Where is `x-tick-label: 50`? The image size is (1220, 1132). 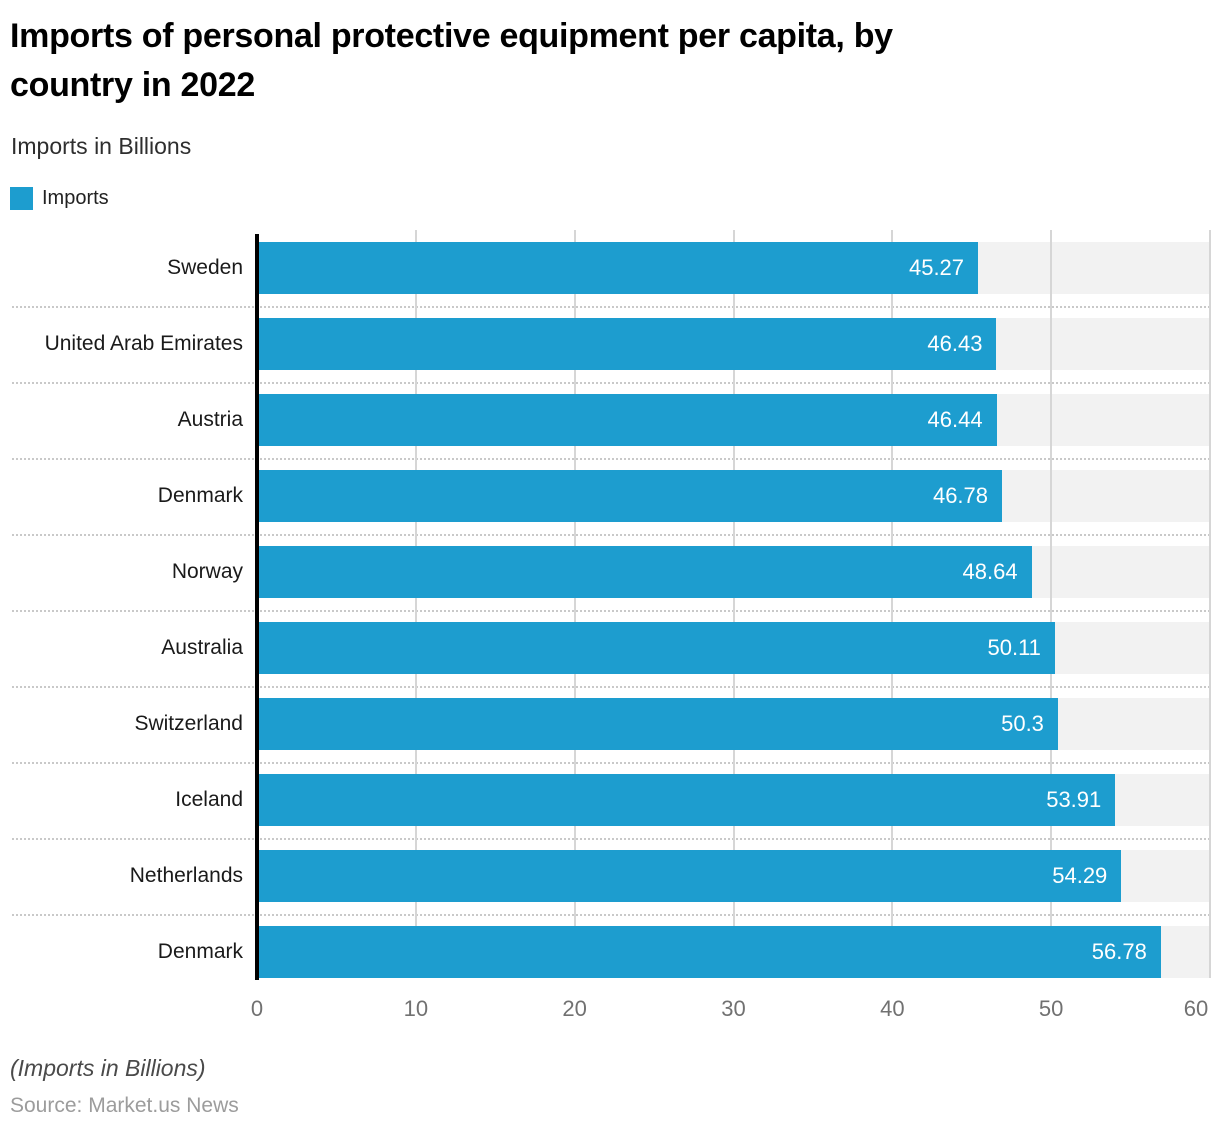
x-tick-label: 50 is located at coordinates (1051, 1008).